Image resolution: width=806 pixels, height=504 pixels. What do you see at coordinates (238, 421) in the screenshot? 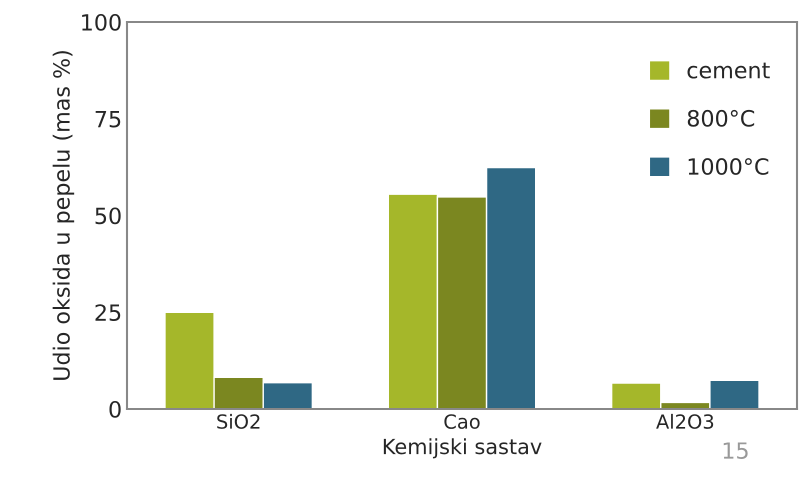
I see `x-tick-label: SiO2` at bounding box center [238, 421].